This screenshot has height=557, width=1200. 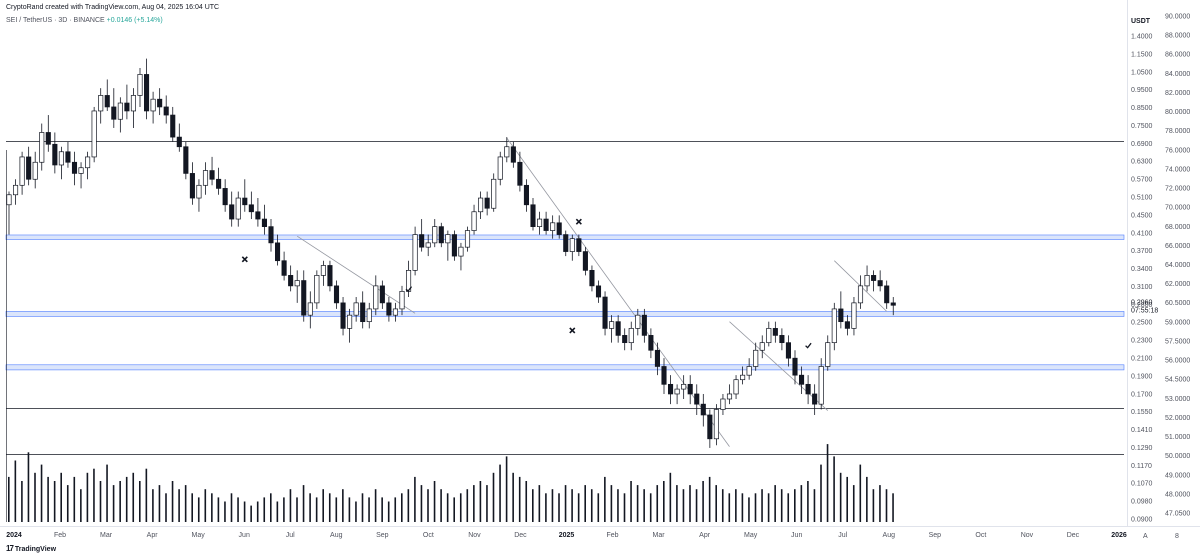 What do you see at coordinates (1145, 536) in the screenshot?
I see `auto-scale-button: A` at bounding box center [1145, 536].